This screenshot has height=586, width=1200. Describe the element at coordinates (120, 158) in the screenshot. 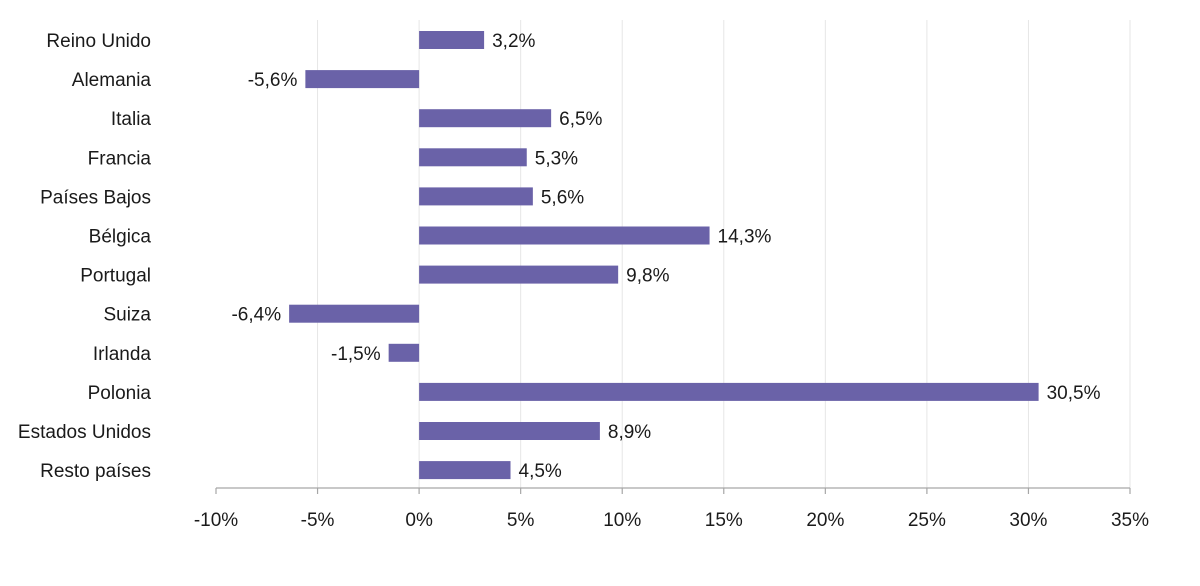

I see `category-label: Francia` at that location.